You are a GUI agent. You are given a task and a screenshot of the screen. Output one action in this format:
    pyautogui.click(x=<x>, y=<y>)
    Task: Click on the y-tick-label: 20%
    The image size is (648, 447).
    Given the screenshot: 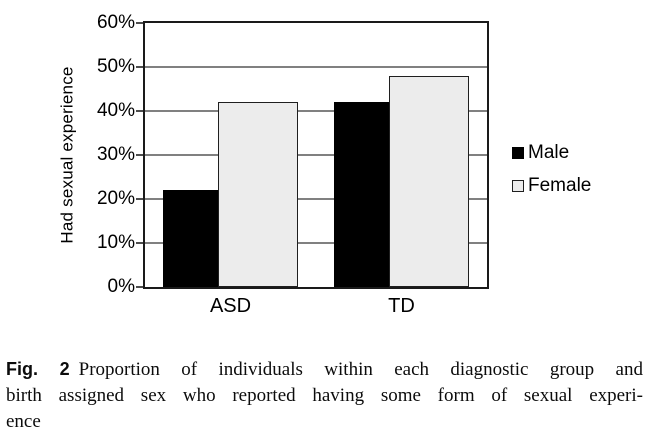 What is the action you would take?
    pyautogui.click(x=115, y=198)
    